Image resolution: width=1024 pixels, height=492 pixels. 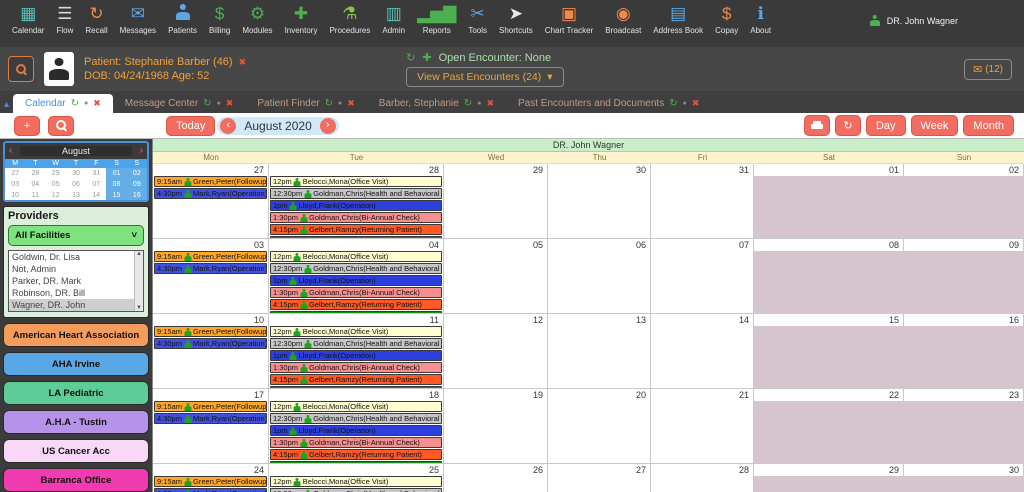 What do you see at coordinates (27, 125) in the screenshot?
I see `add-appointment-button: +` at bounding box center [27, 125].